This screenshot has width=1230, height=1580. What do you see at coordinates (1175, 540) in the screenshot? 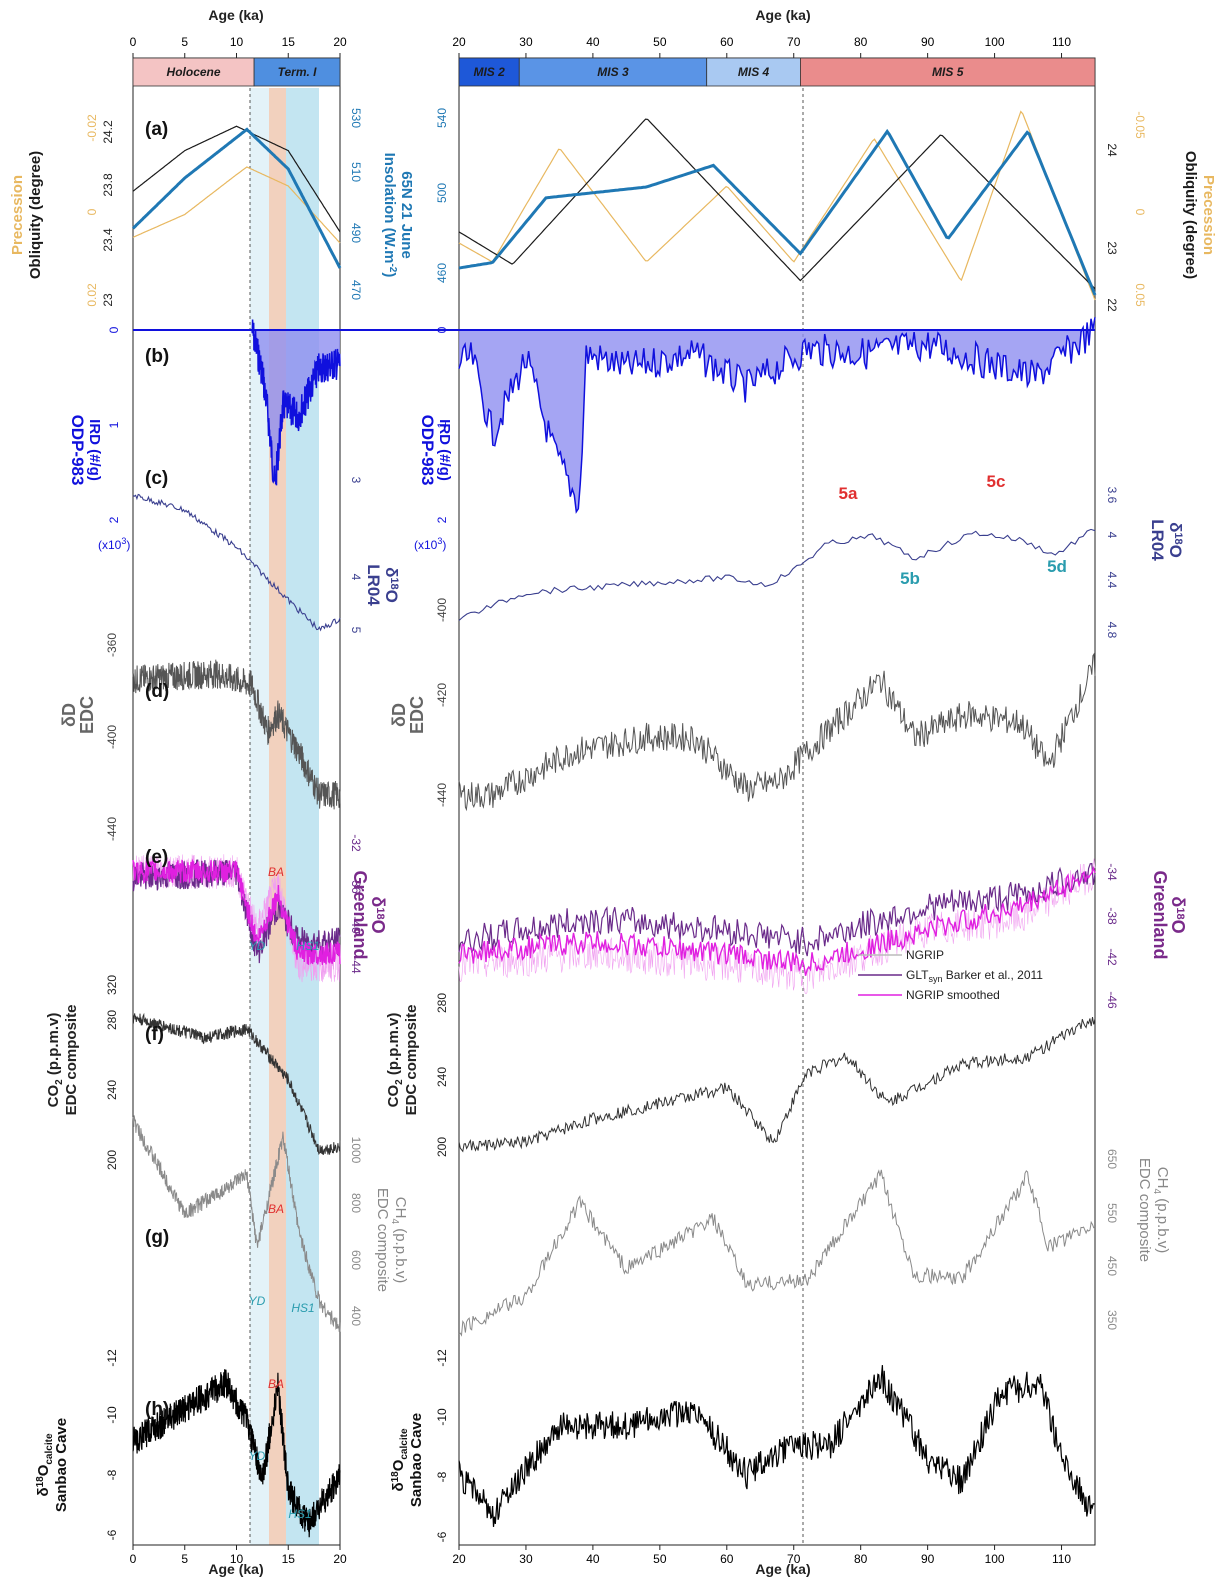
I see `lr04-ylabel-right-1: δ18O` at bounding box center [1175, 540].